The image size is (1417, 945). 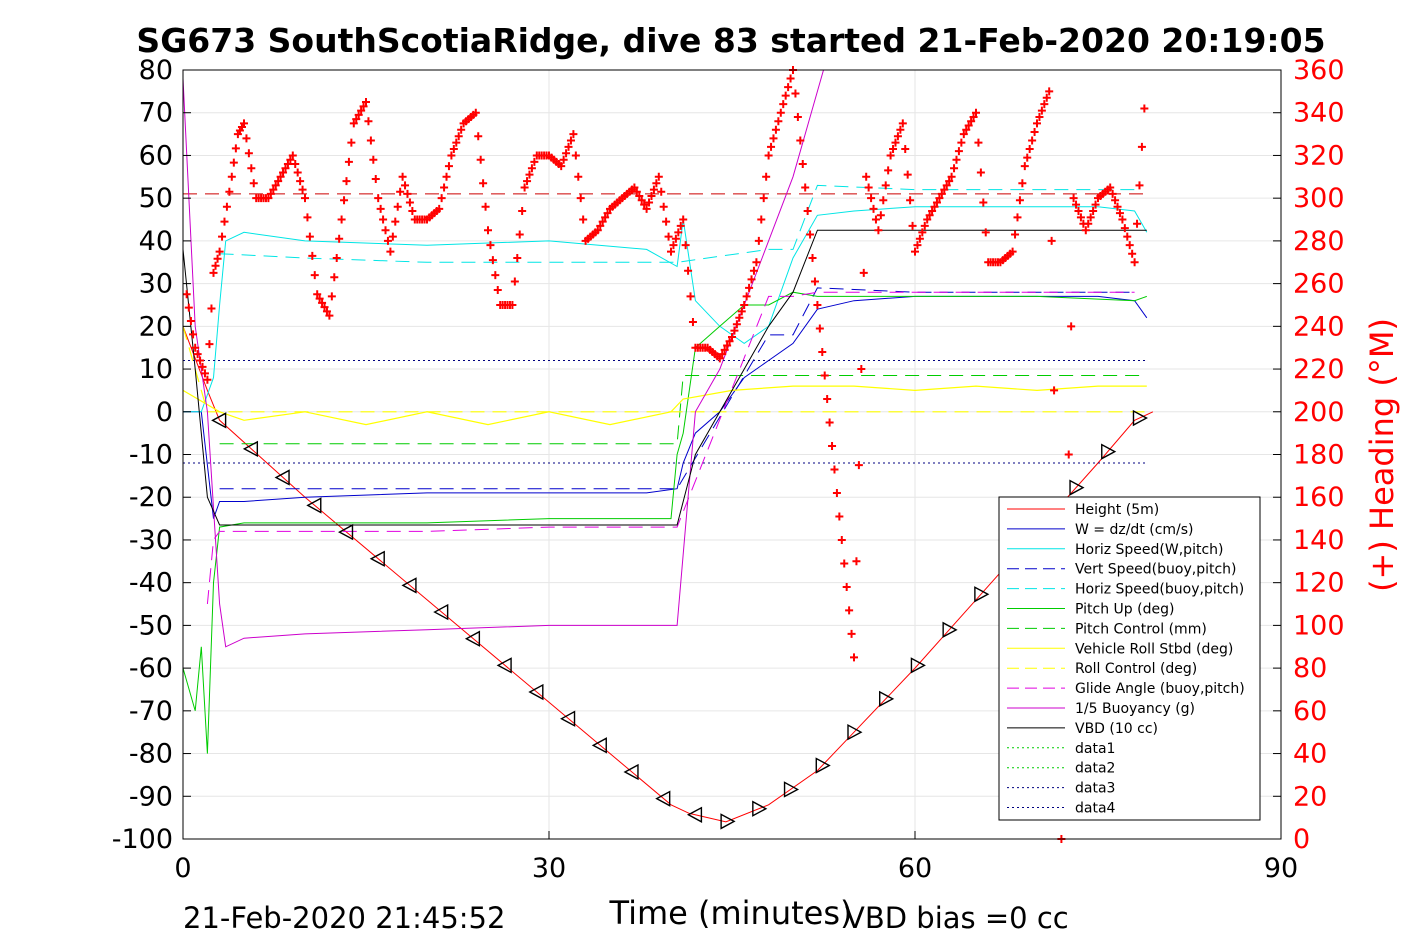 What do you see at coordinates (151, 625) in the screenshot?
I see `left-tick-label: -50` at bounding box center [151, 625].